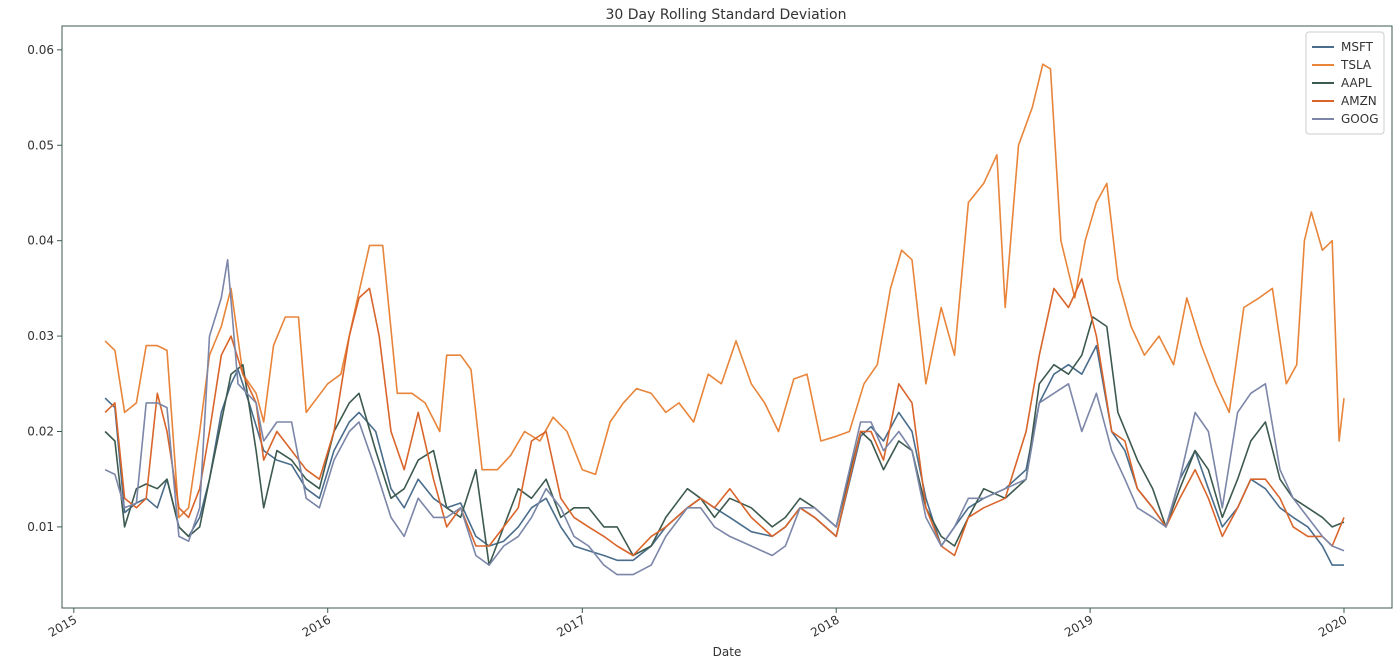  What do you see at coordinates (1356, 83) in the screenshot?
I see `legend-label-aapl: AAPL` at bounding box center [1356, 83].